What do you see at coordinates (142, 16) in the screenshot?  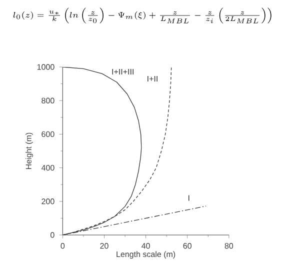 I see `text: $l_0(z) = \frac{u_*}{k}\left(ln\left(\frac{z}{z_0}\right) - \Psi_m(\xi) + \frac{z}{L_{MBL}} - \frac{z}{z_i}\left(\frac{z}{2L_{MBL}}\right)\right)$` at bounding box center [142, 16].